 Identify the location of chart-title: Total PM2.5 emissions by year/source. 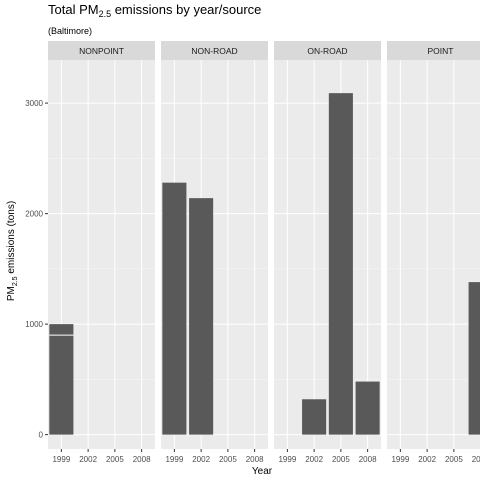
(154, 10).